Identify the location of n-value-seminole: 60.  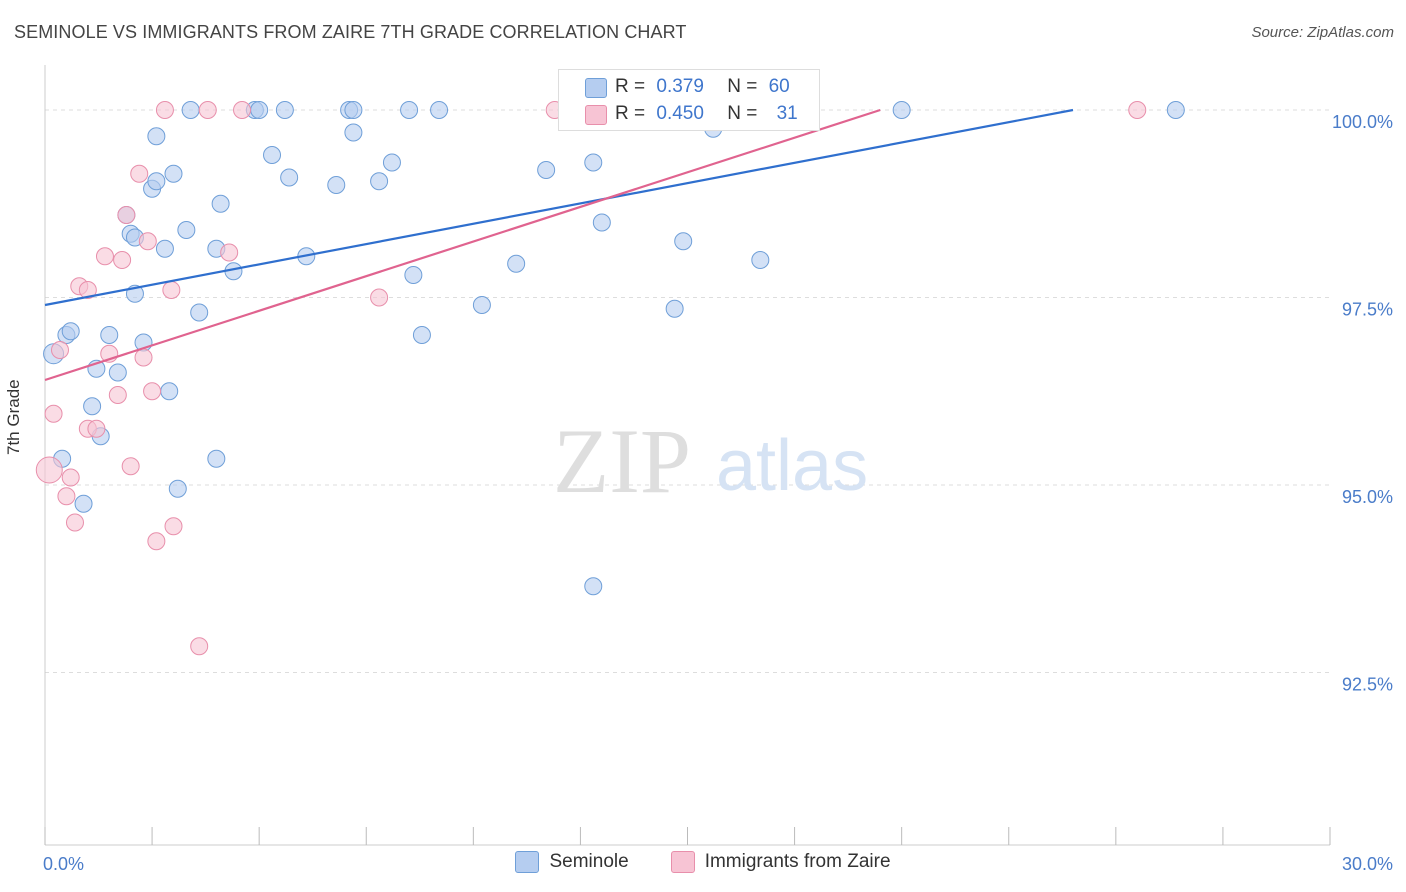
(779, 86).